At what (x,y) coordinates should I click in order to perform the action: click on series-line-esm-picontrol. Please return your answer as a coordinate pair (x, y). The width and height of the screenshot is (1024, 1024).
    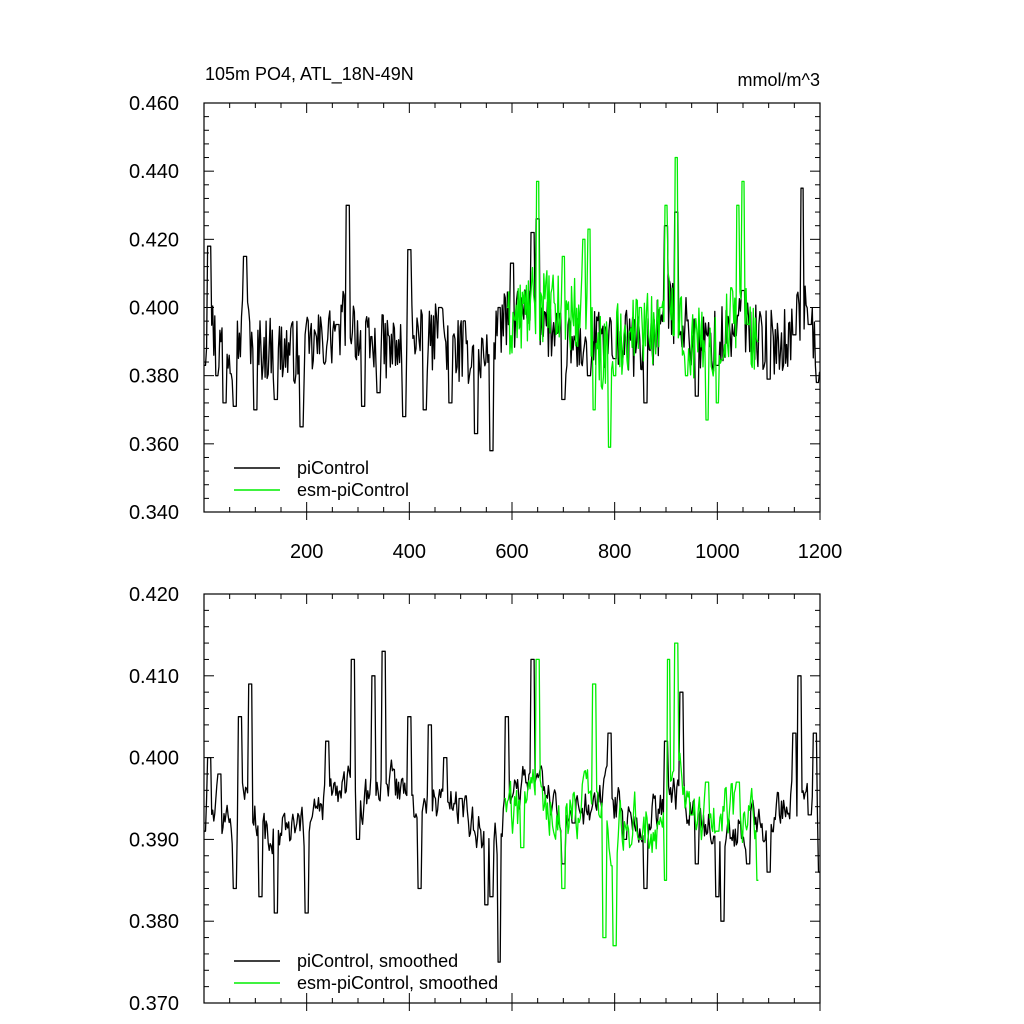
    Looking at the image, I should click on (632, 302).